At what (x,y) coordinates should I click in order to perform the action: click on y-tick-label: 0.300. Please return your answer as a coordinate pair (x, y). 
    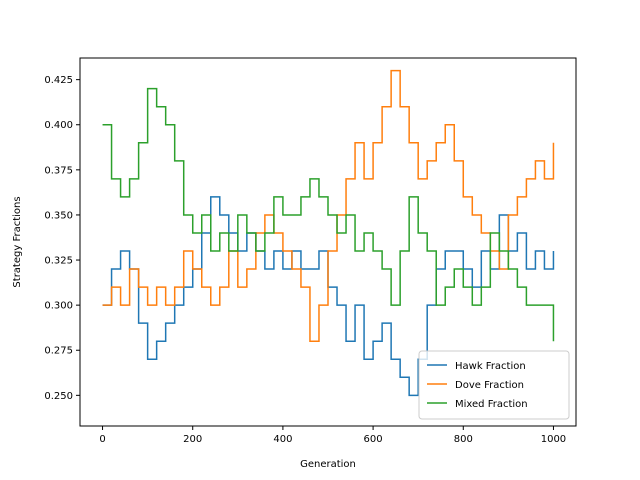
    Looking at the image, I should click on (58, 306).